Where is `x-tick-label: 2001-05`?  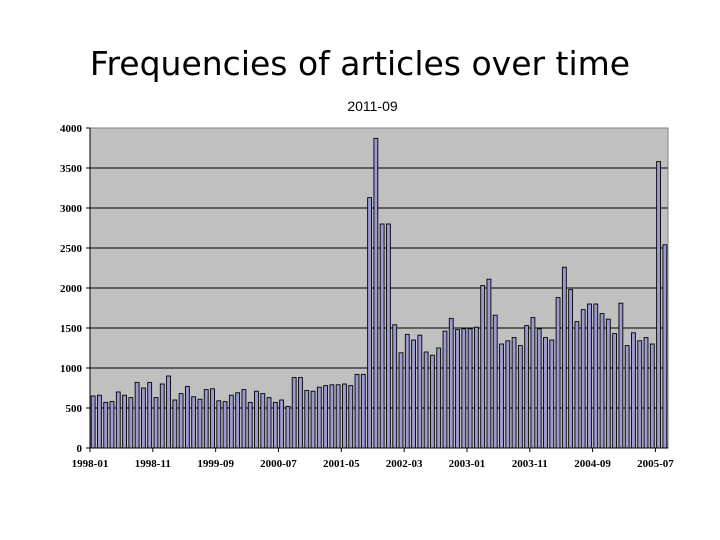 x-tick-label: 2001-05 is located at coordinates (341, 464).